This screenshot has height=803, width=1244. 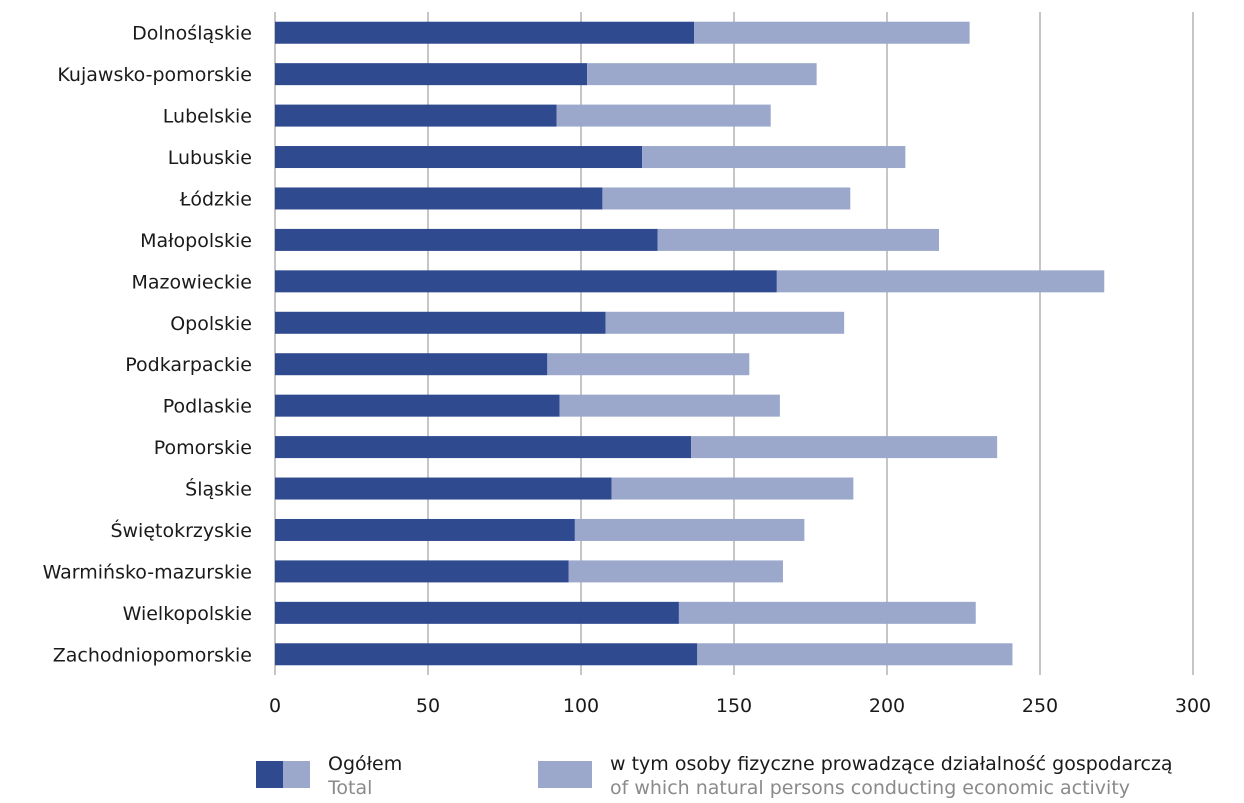 I want to click on category-label-11: Śląskie, so click(x=218, y=489).